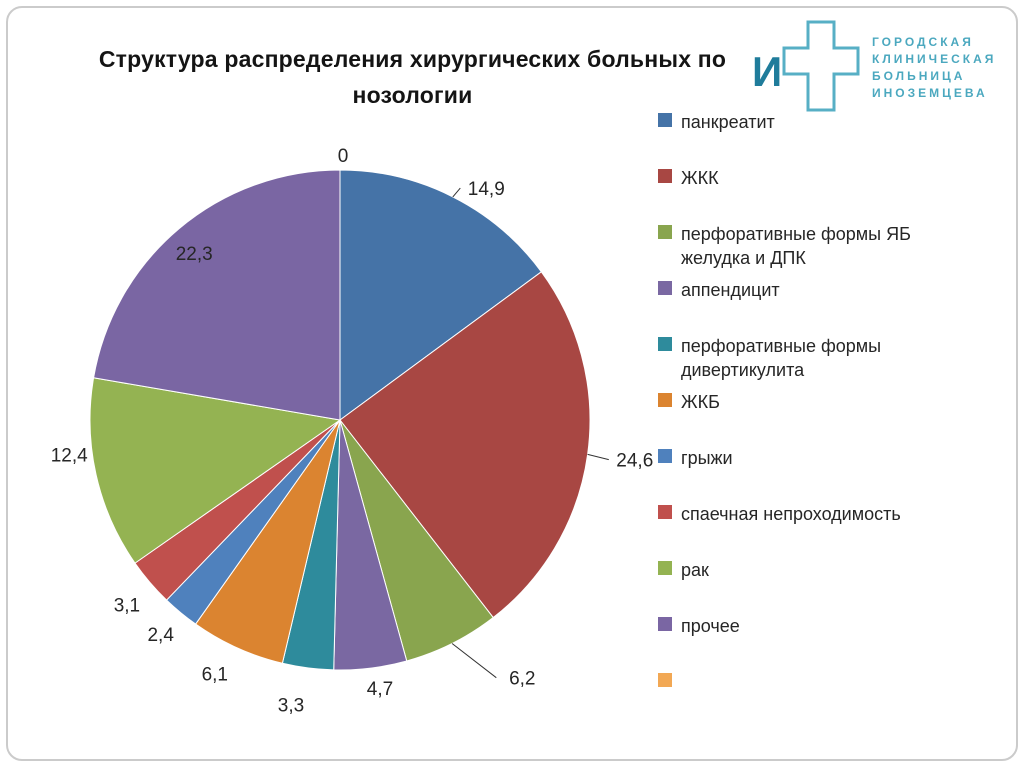  What do you see at coordinates (919, 76) in the screenshot?
I see `logo-line-3: БОЛЬНИЦА` at bounding box center [919, 76].